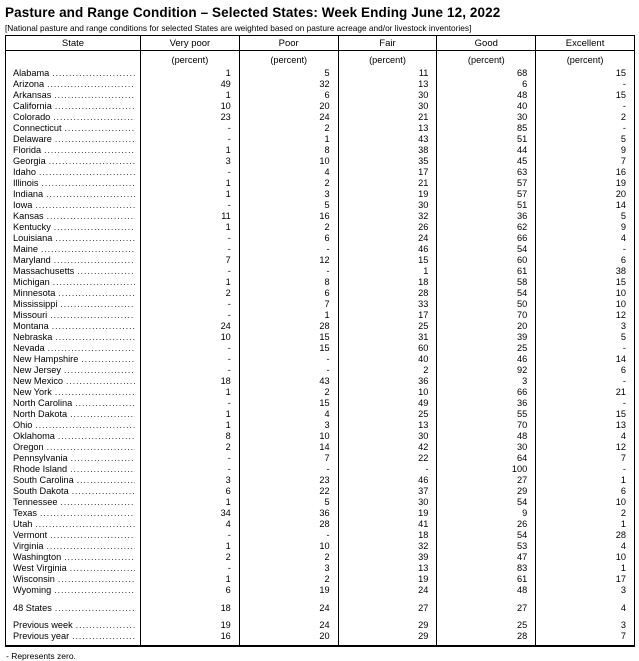  Describe the element at coordinates (486, 458) in the screenshot. I see `value-cell: 64` at that location.